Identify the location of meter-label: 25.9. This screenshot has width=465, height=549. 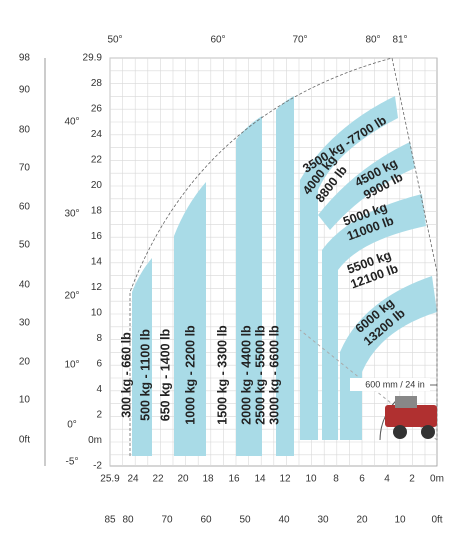
(110, 479).